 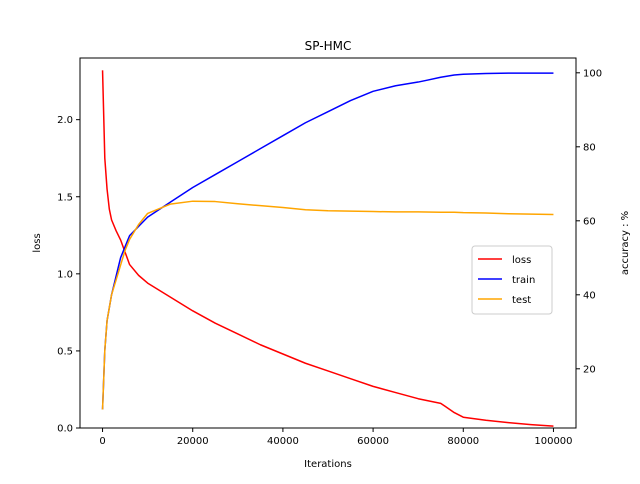 I want to click on legend: loss train test, so click(x=512, y=280).